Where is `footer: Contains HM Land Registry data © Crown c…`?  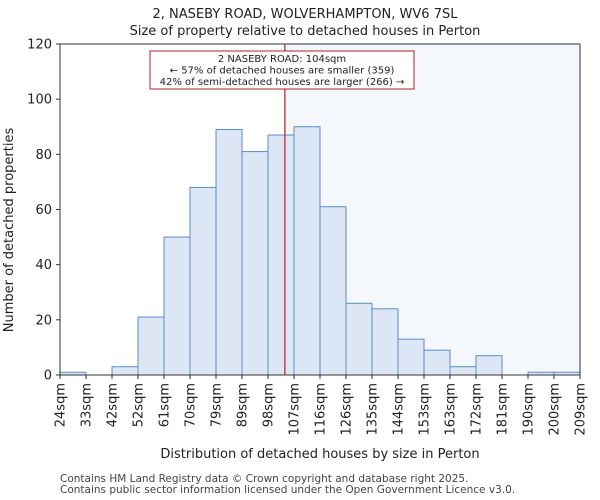 footer: Contains HM Land Registry data © Crown c… is located at coordinates (287, 485).